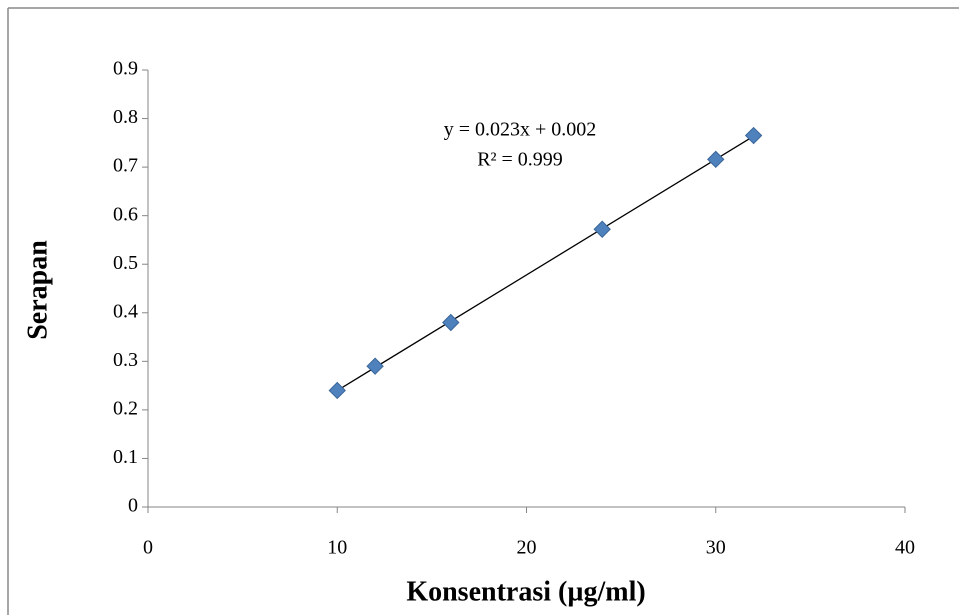 This screenshot has height=615, width=959. I want to click on y-tick-label: 0.7, so click(125, 166).